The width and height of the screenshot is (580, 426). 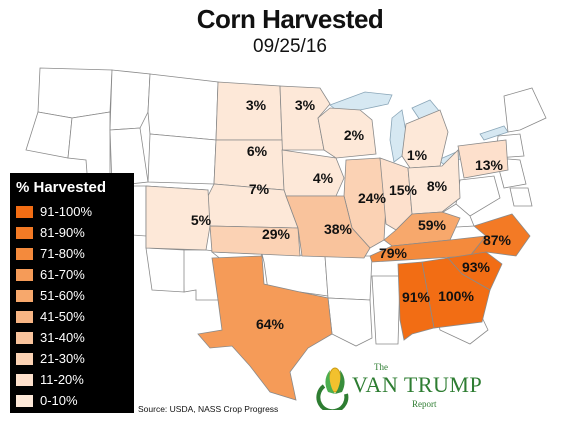 I want to click on label-nebraska: 7%, so click(x=259, y=189).